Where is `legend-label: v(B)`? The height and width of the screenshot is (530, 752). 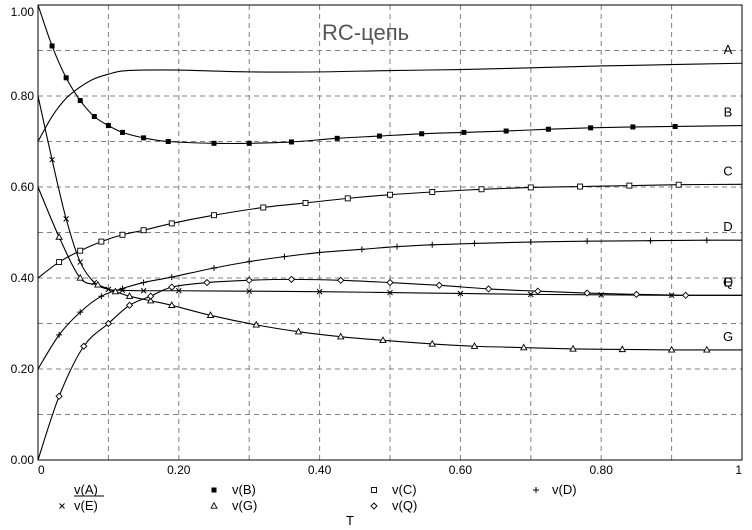
legend-label: v(B) is located at coordinates (244, 489).